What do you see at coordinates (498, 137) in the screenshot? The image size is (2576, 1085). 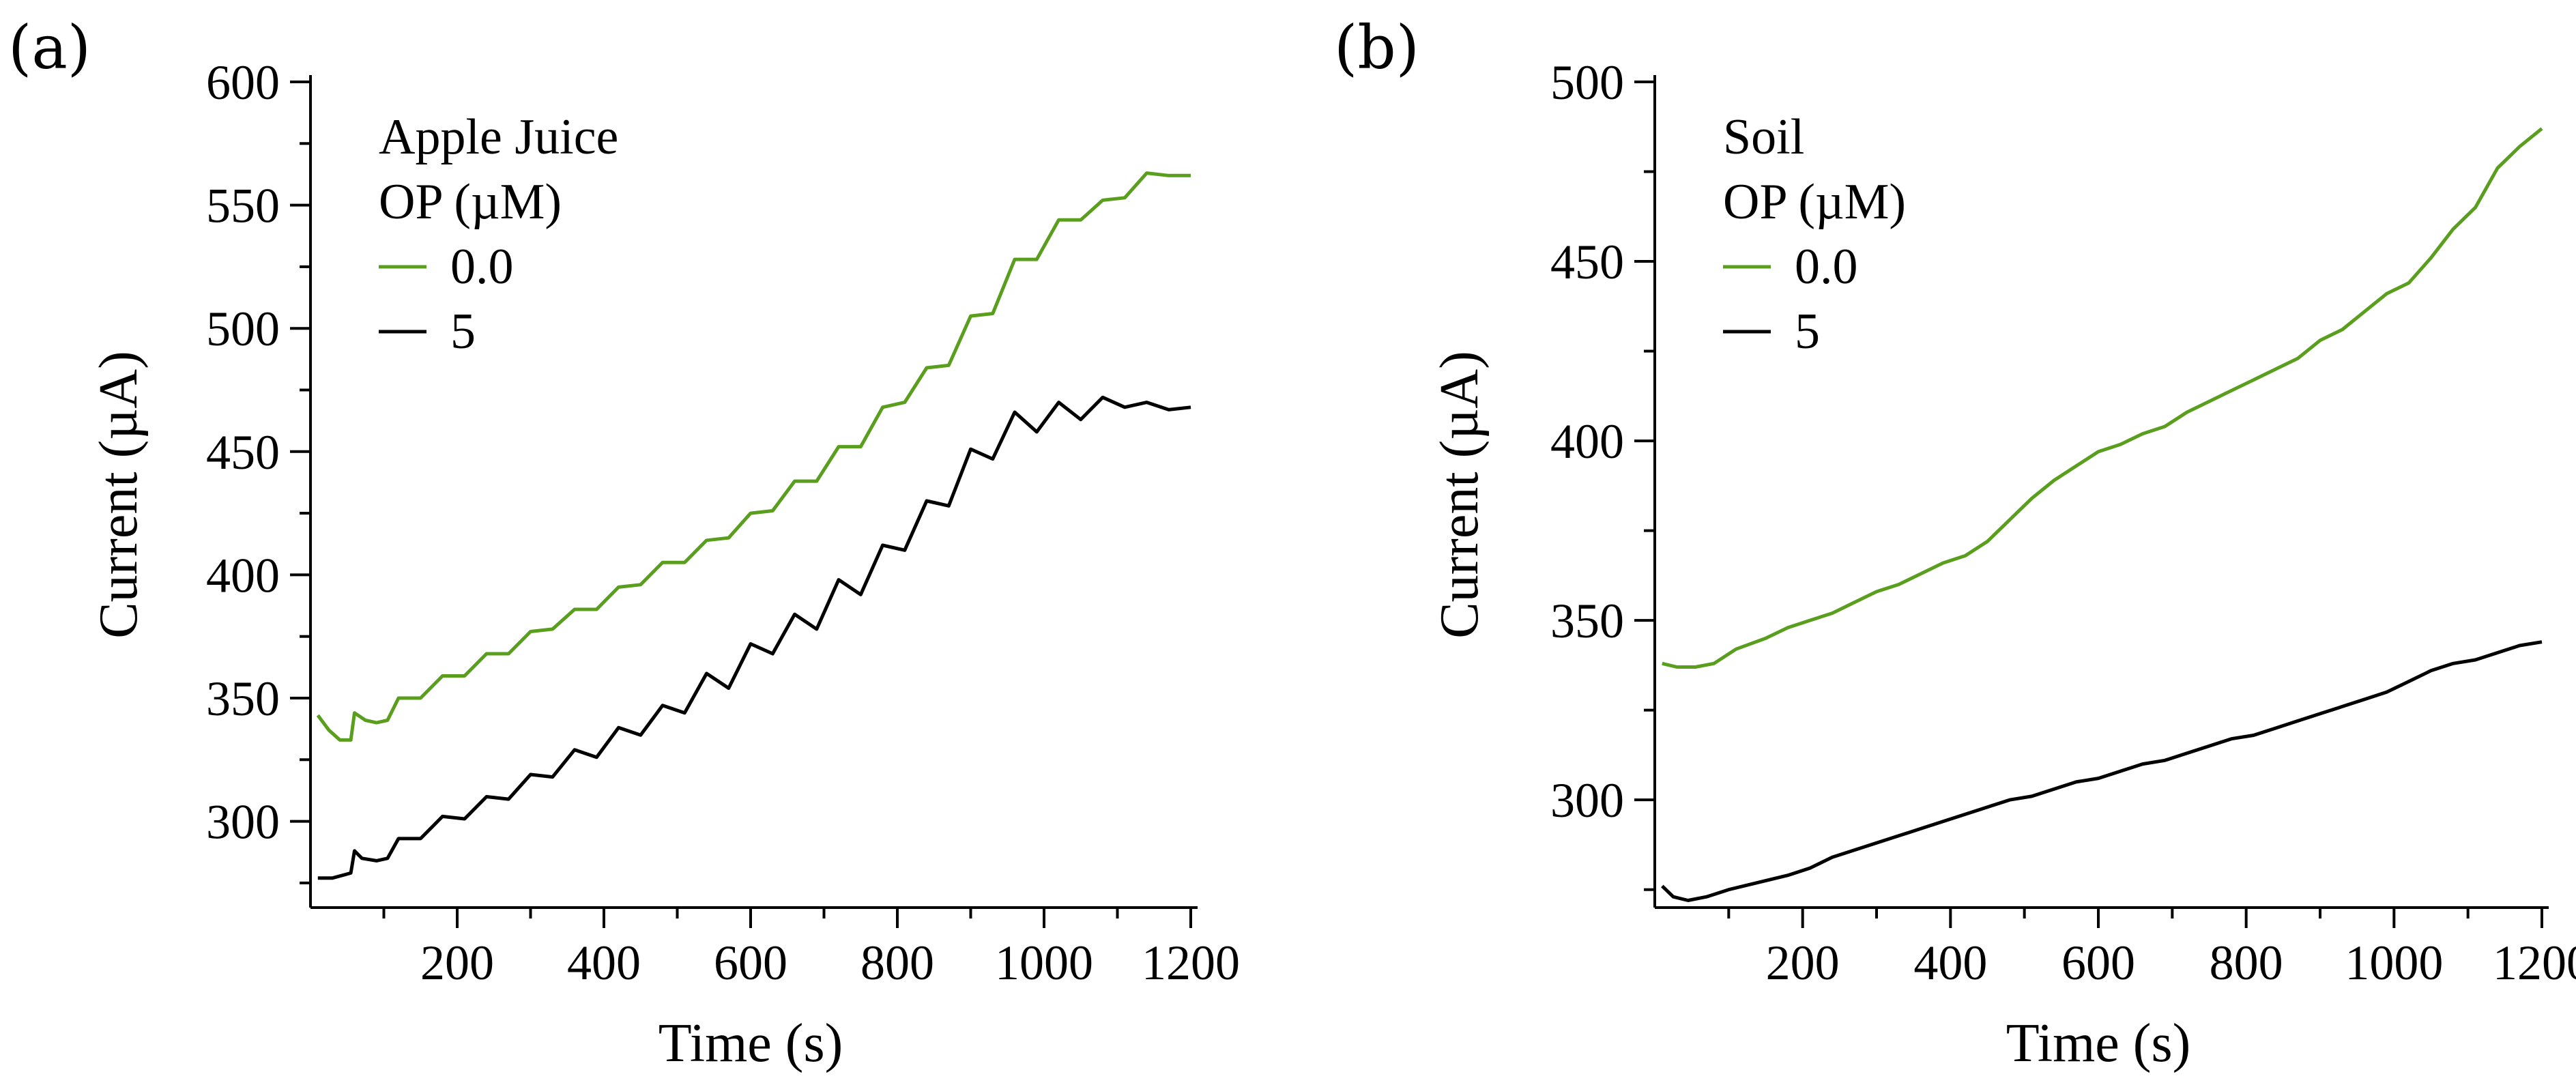 I see `legend-title: Apple Juice` at bounding box center [498, 137].